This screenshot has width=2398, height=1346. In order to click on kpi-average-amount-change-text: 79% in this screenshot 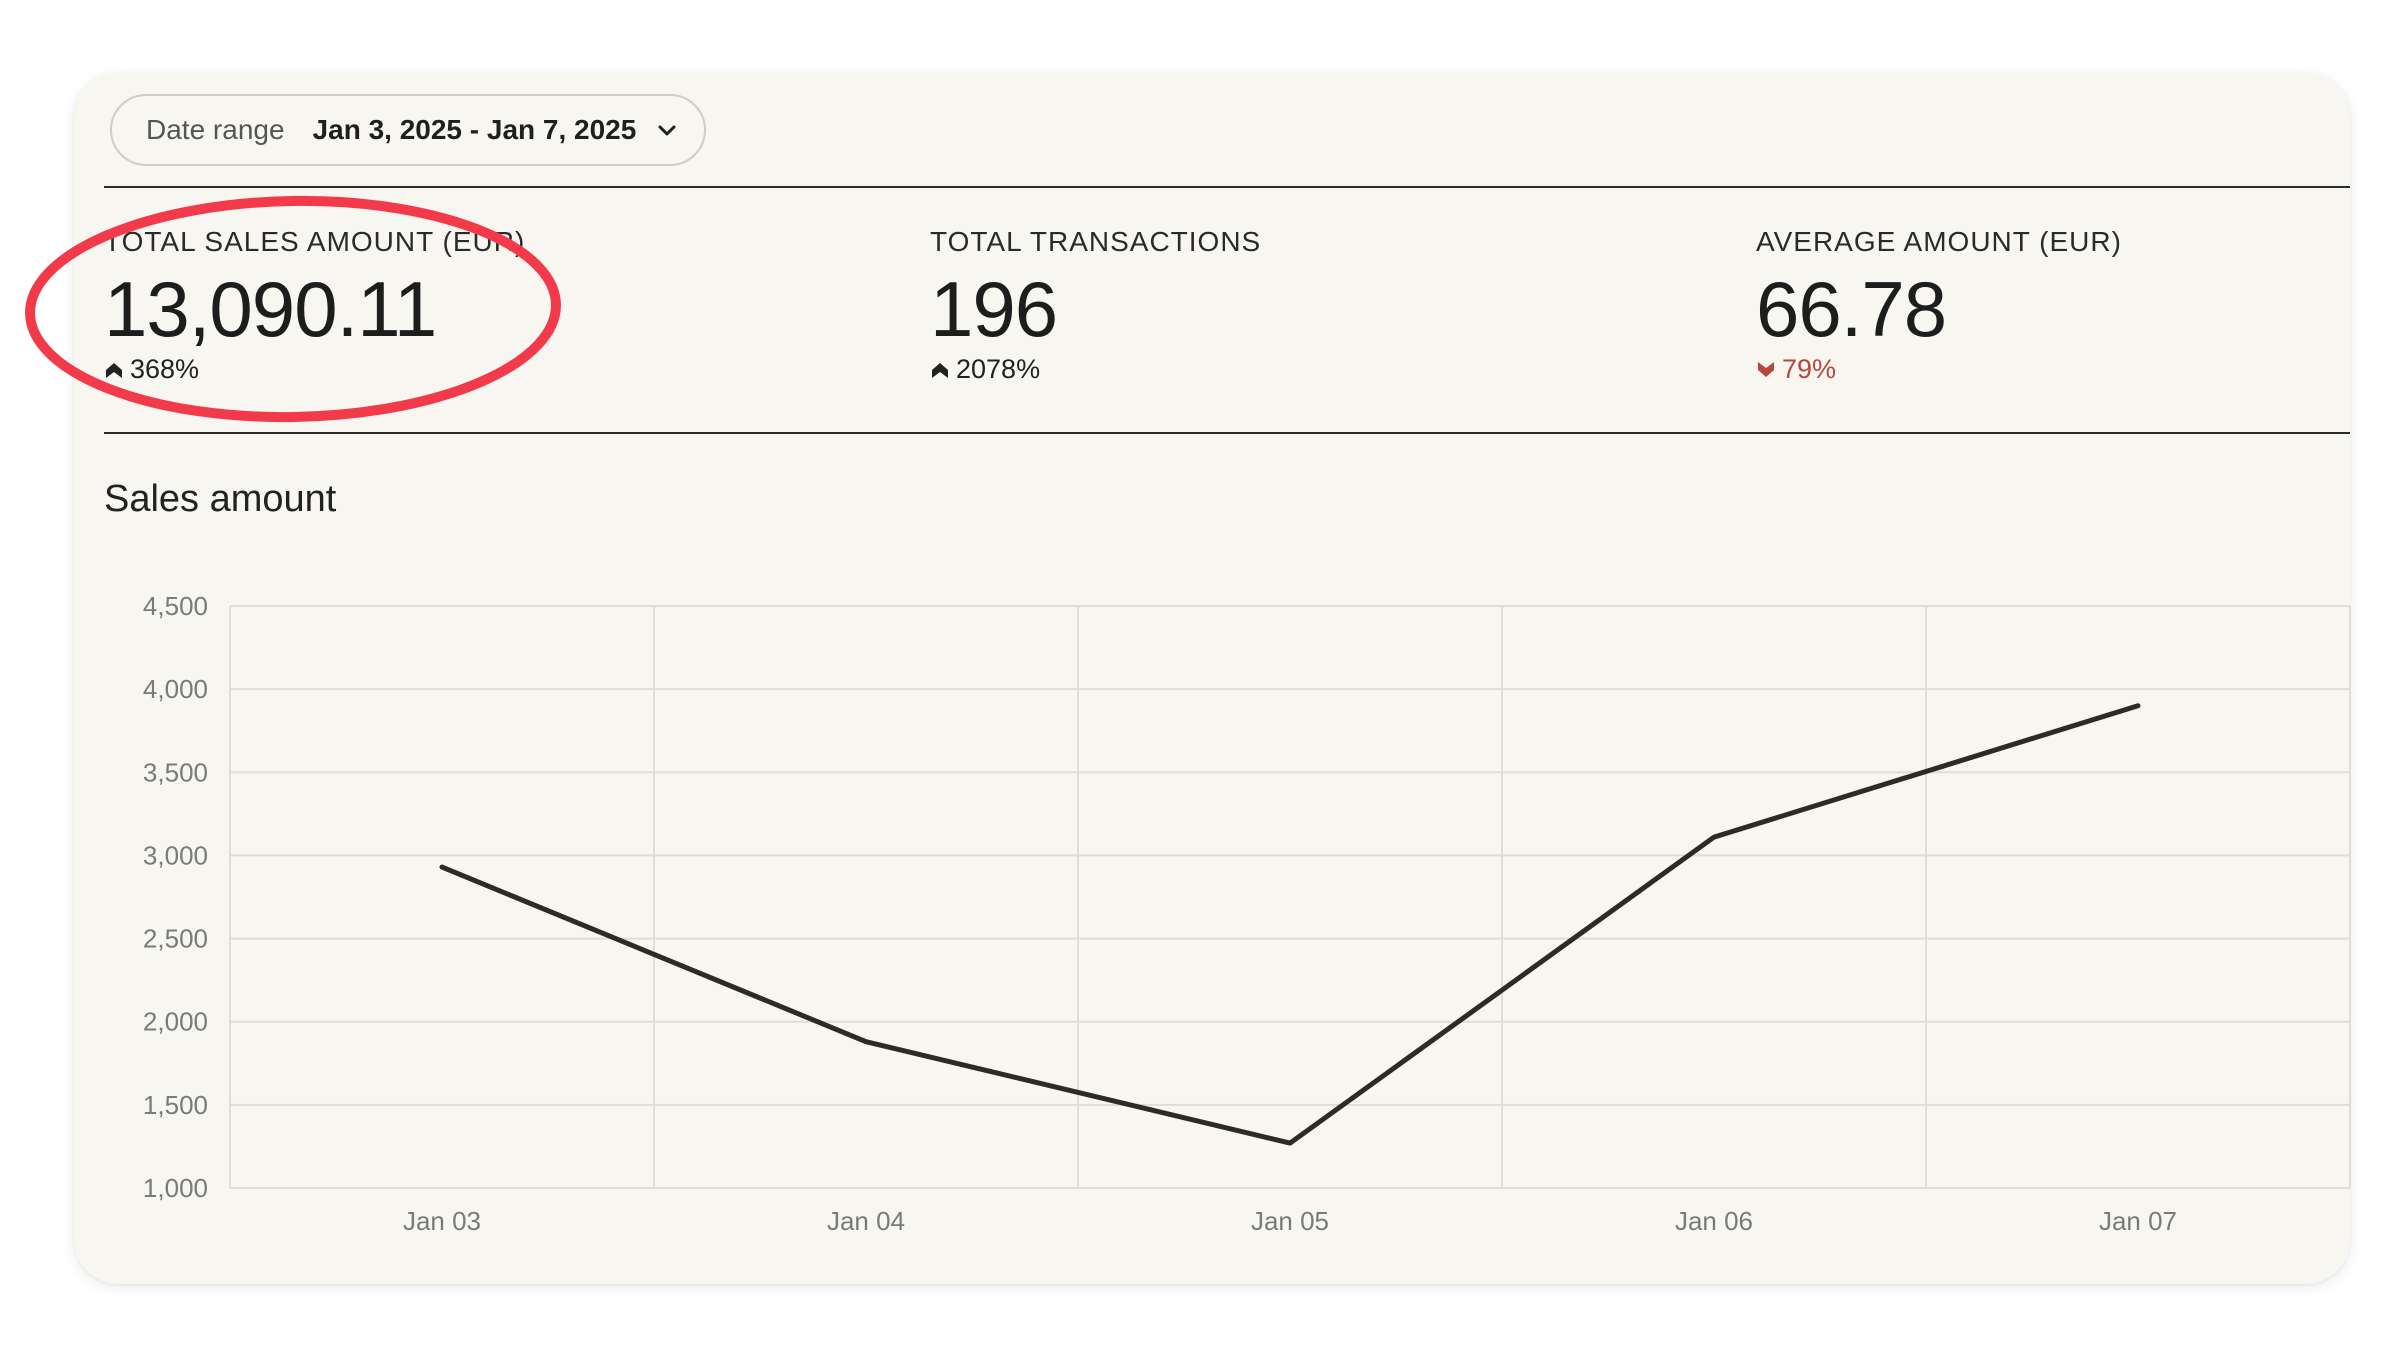, I will do `click(1809, 369)`.